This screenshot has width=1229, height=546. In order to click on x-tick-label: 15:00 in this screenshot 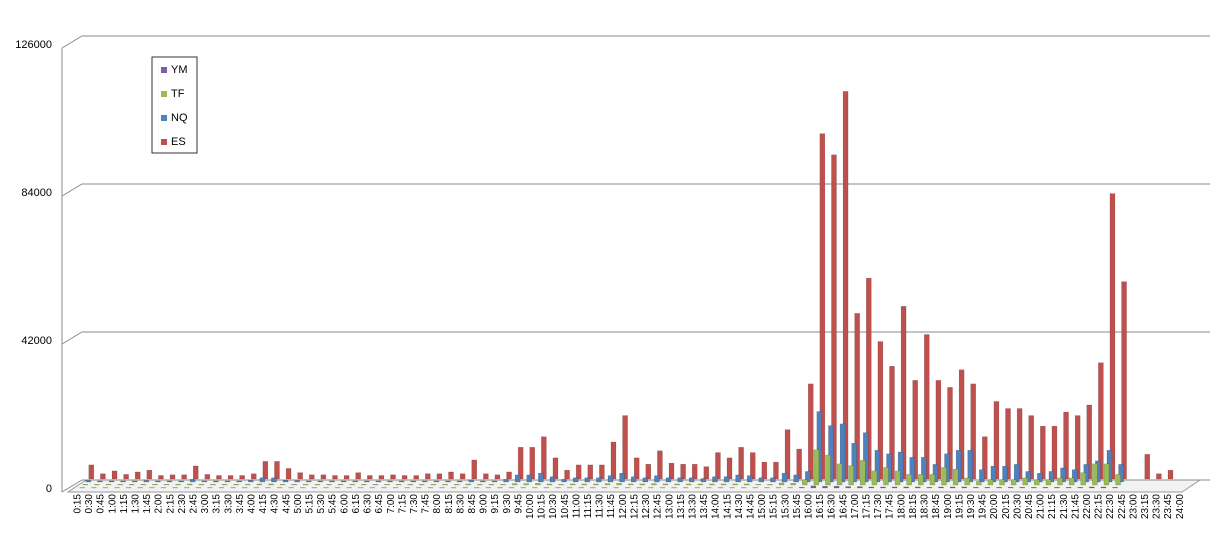, I will do `click(762, 506)`.